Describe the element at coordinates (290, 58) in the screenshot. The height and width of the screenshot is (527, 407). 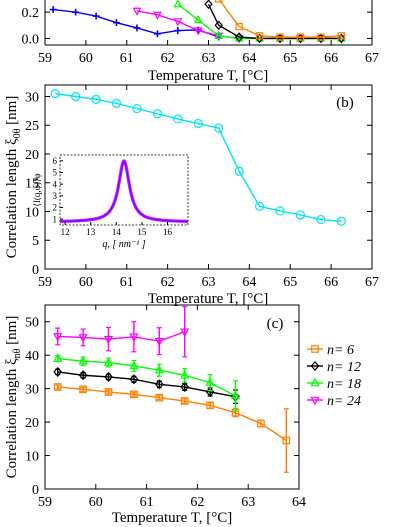
I see `panel-a-xtick-label: 65` at that location.